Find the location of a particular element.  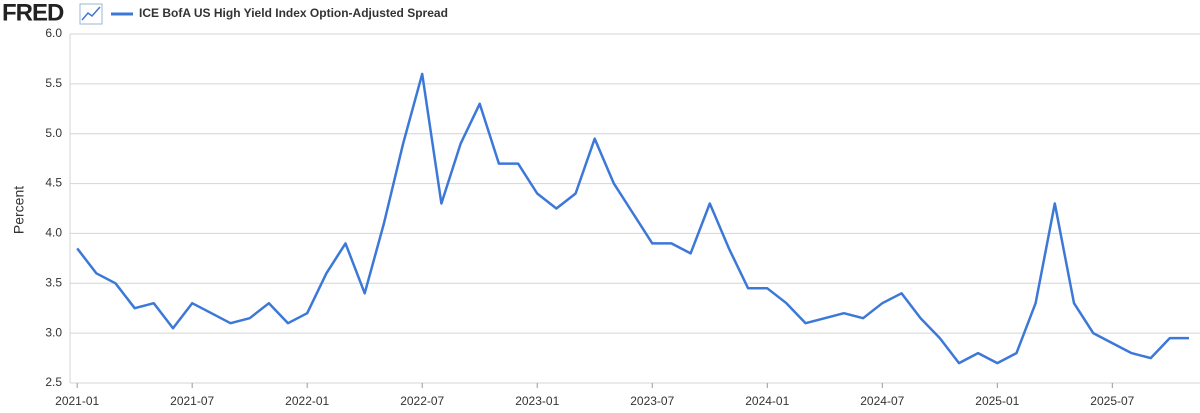

y-tick-label: 3.5 is located at coordinates (53, 282).